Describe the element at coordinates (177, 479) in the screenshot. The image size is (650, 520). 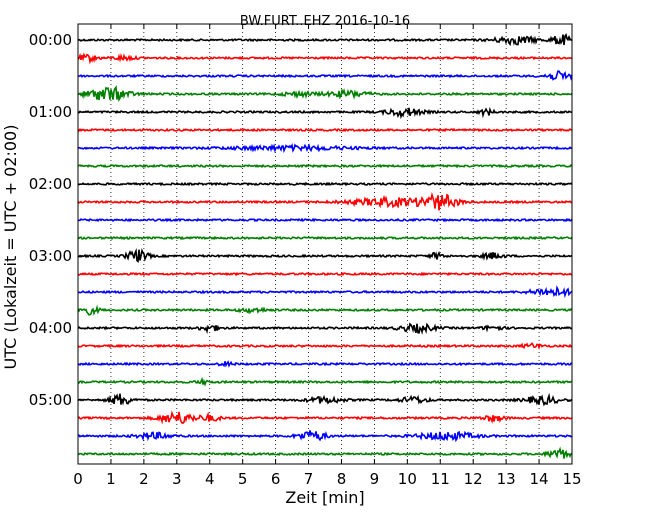
I see `x-tick-label: 3` at that location.